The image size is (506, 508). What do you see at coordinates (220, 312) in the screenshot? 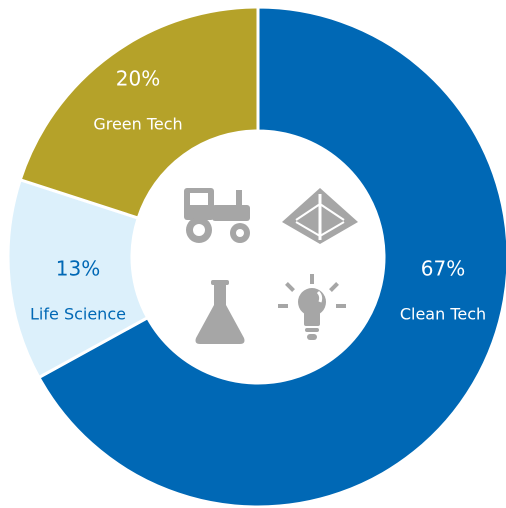
I see `flask-icon` at bounding box center [220, 312].